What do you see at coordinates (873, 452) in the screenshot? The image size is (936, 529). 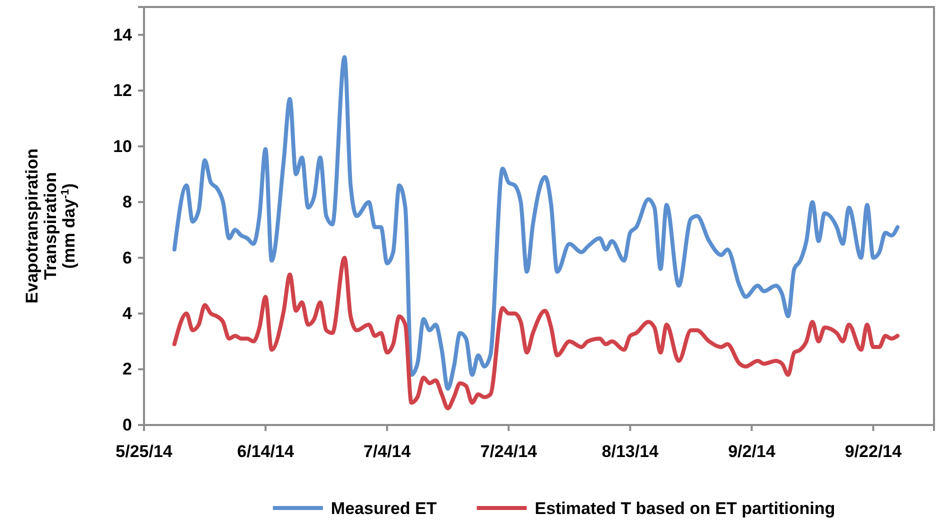 I see `x-tick-label: 9/22/14` at bounding box center [873, 452].